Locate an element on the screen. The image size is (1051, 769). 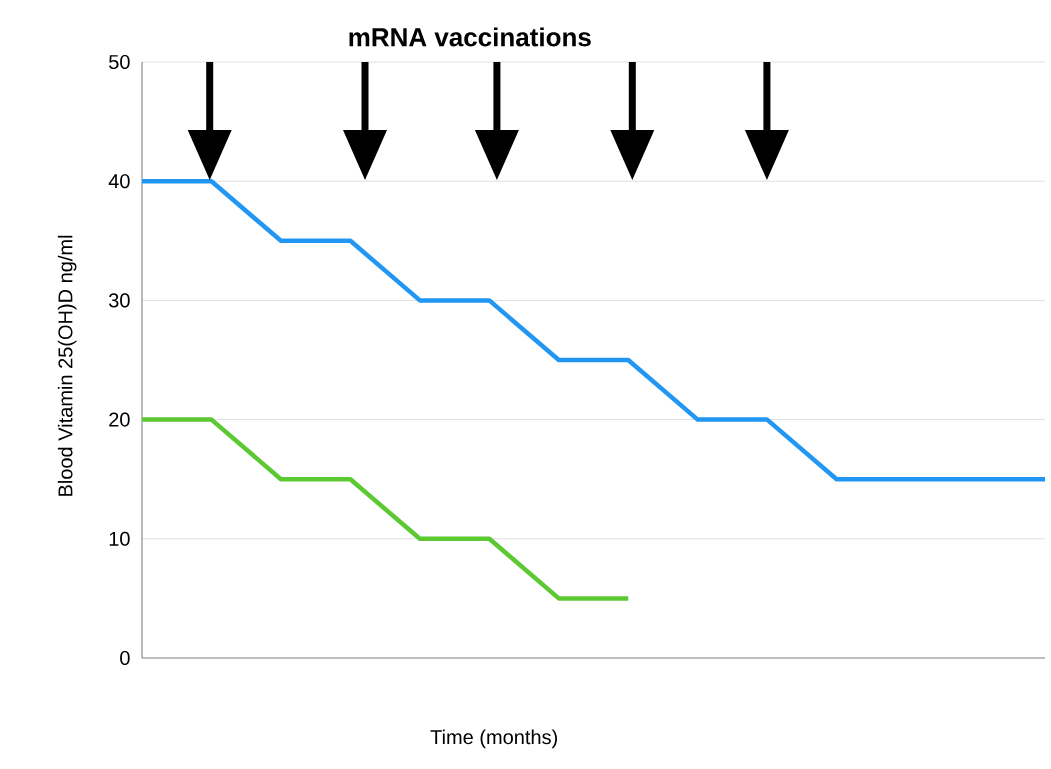
y-axis-title: Blood Vitamin 25(OH)D ng/ml is located at coordinates (67, 365).